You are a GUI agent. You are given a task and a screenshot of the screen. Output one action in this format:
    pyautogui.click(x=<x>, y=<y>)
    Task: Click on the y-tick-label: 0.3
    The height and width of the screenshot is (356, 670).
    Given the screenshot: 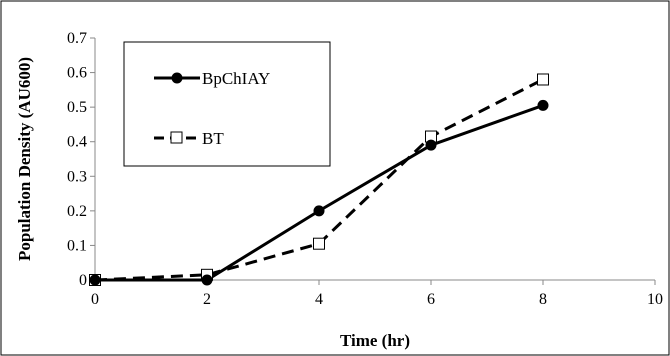 What is the action you would take?
    pyautogui.click(x=77, y=176)
    